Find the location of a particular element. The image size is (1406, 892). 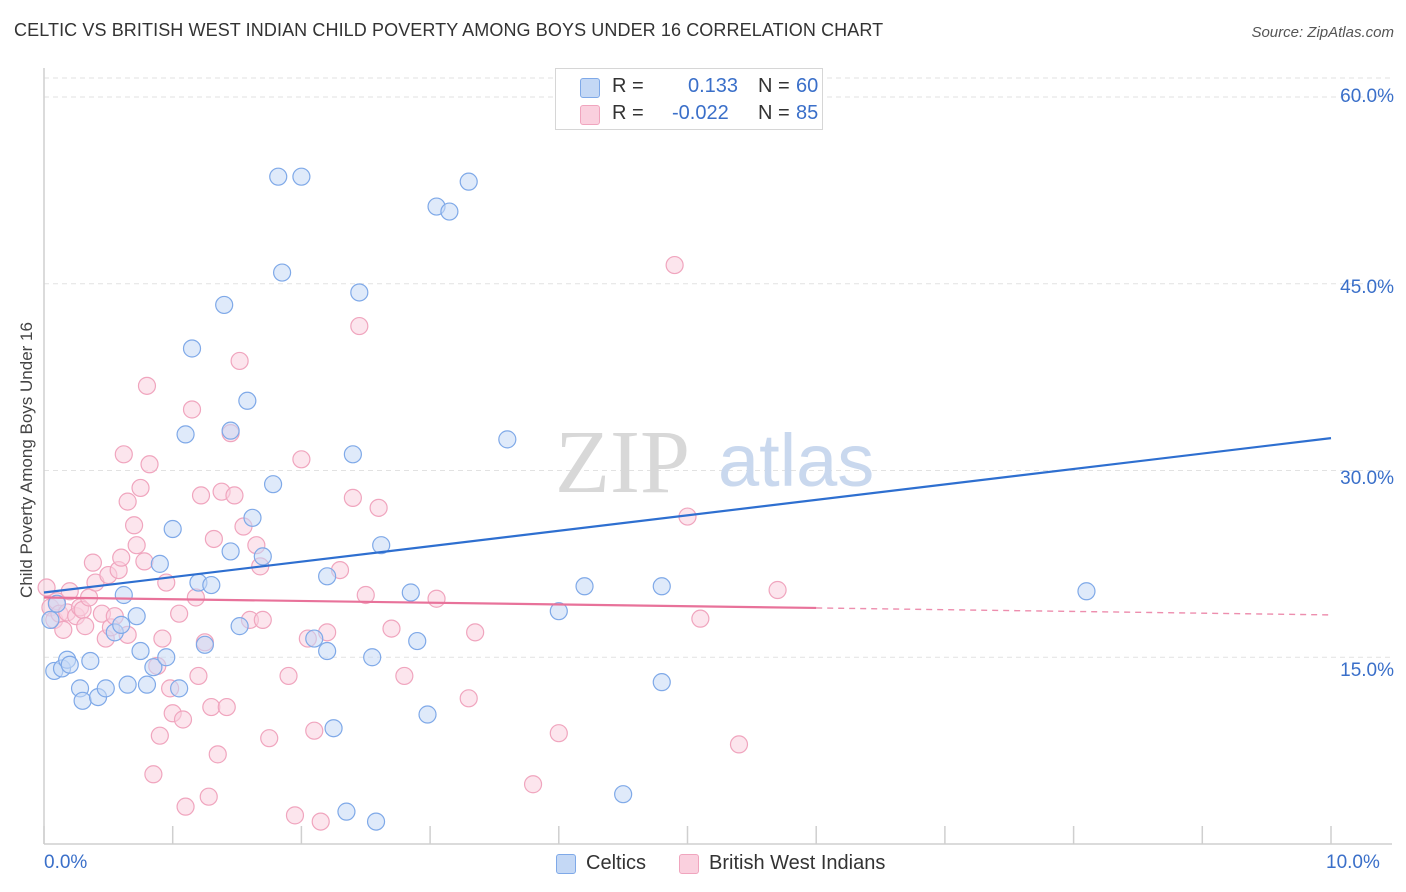

y-tick-15: 15.0% is located at coordinates (1367, 670).